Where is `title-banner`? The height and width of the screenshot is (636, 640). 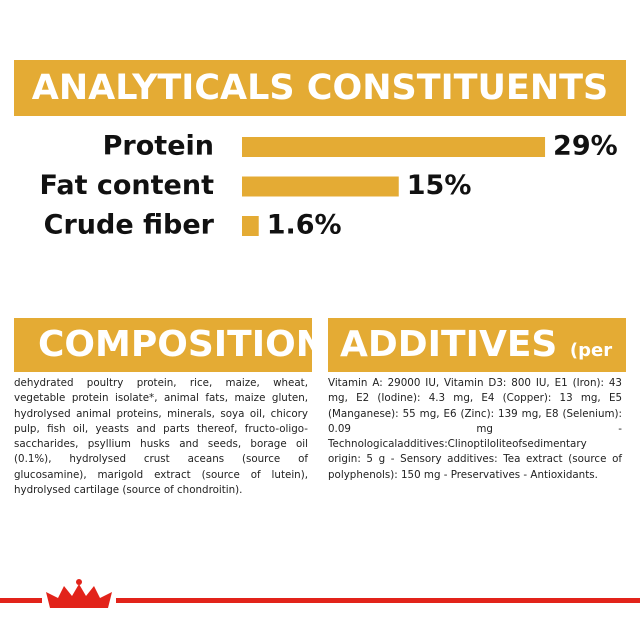
title-banner is located at coordinates (320, 88).